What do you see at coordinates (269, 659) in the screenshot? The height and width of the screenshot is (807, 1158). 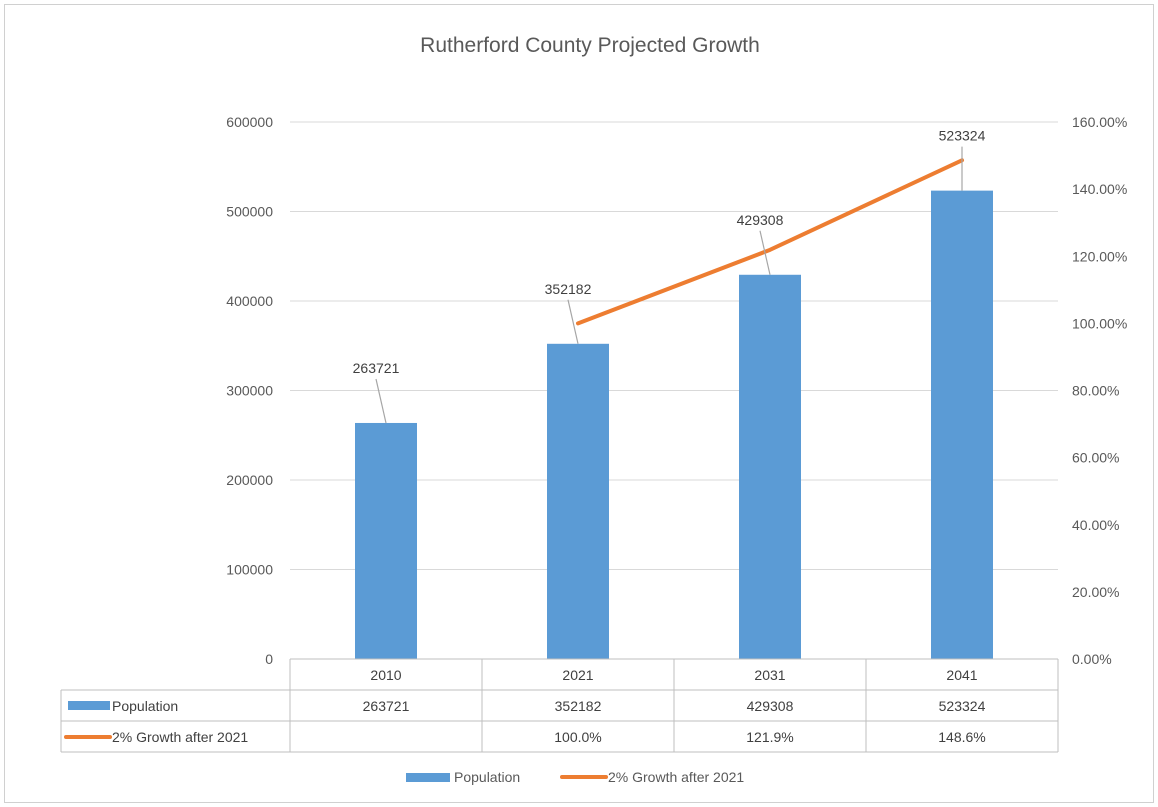 I see `left-tick-label: 0` at bounding box center [269, 659].